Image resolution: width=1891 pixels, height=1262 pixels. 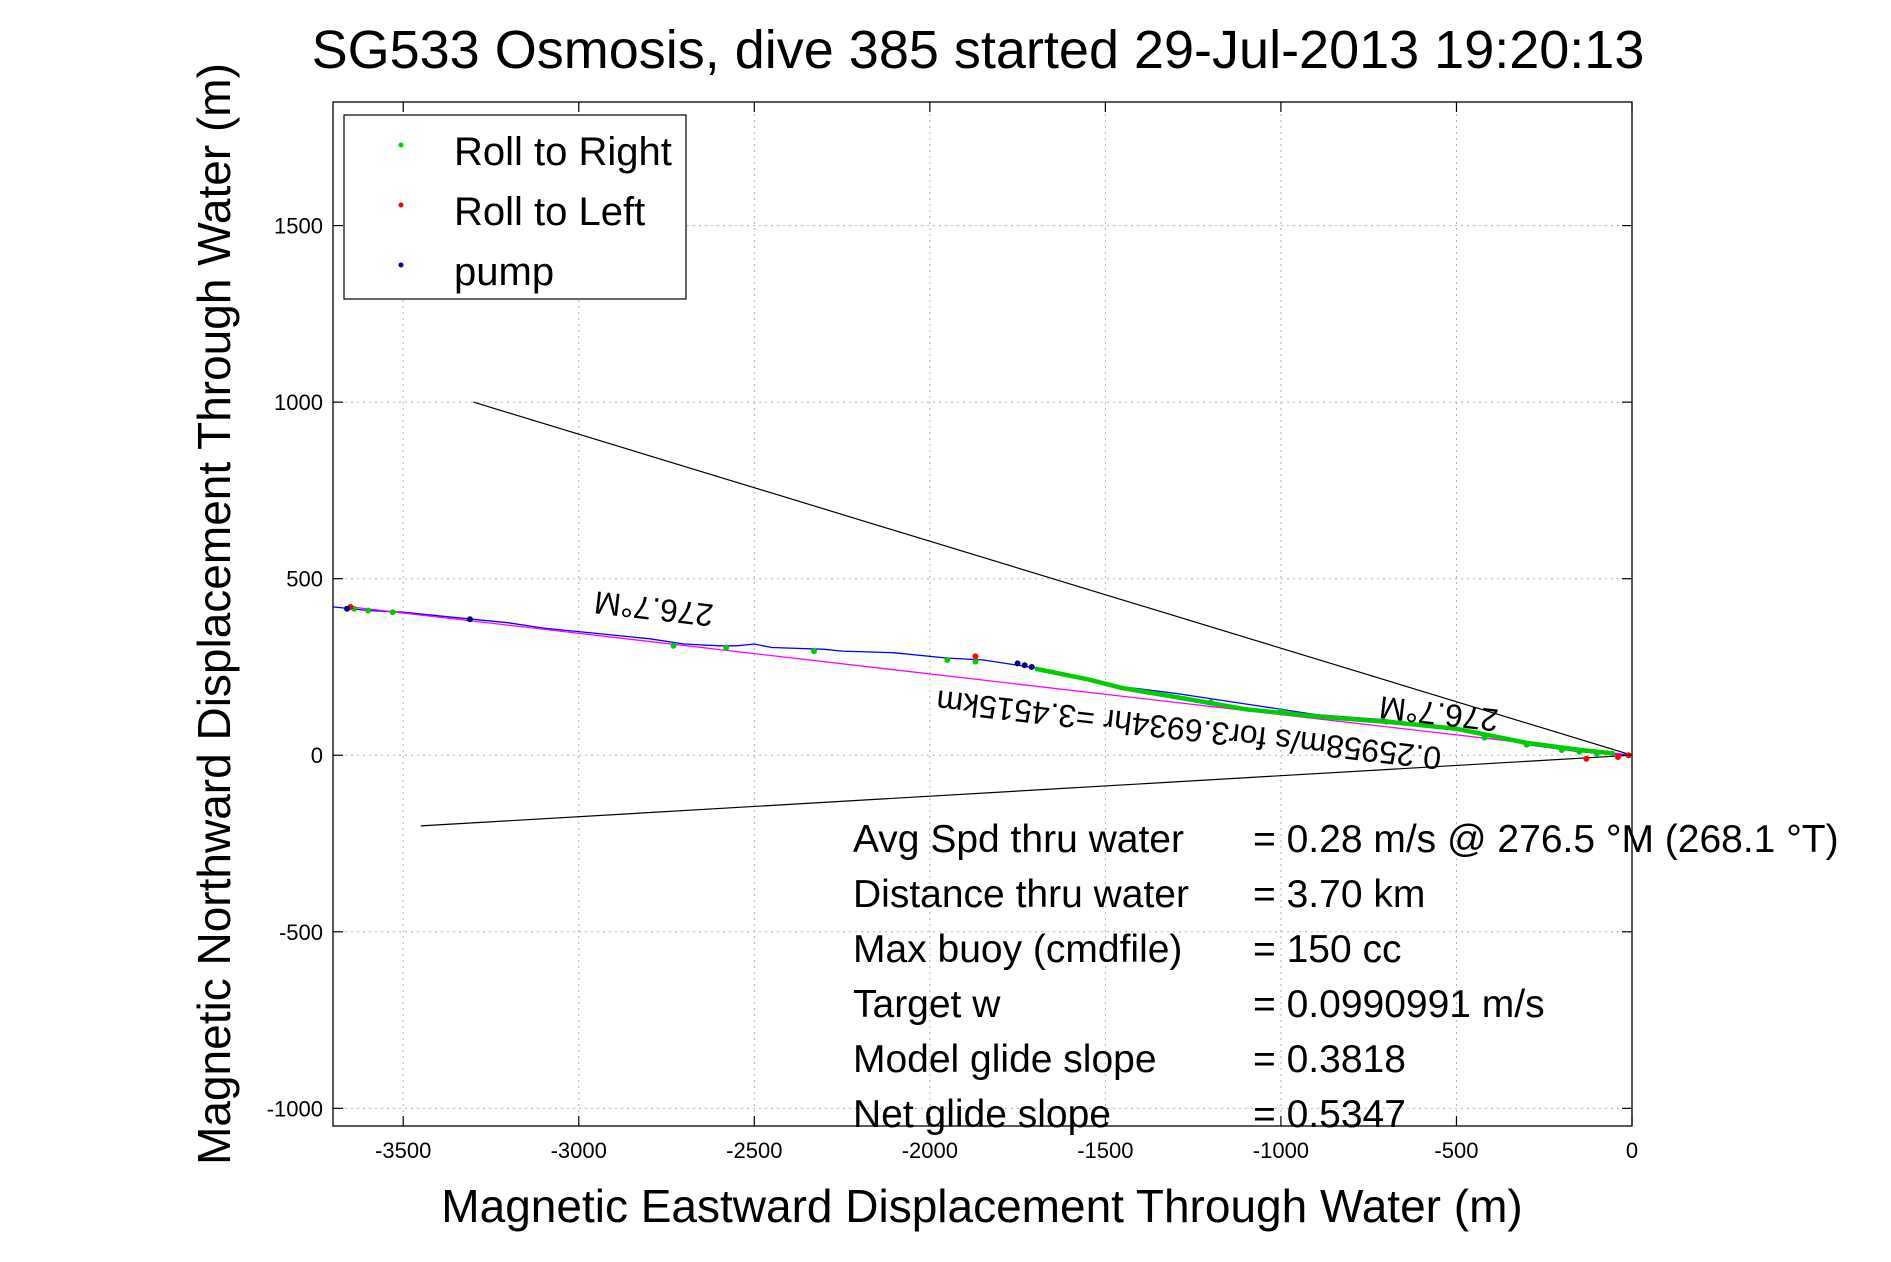 What do you see at coordinates (754, 1150) in the screenshot?
I see `x-tick-label: -2500` at bounding box center [754, 1150].